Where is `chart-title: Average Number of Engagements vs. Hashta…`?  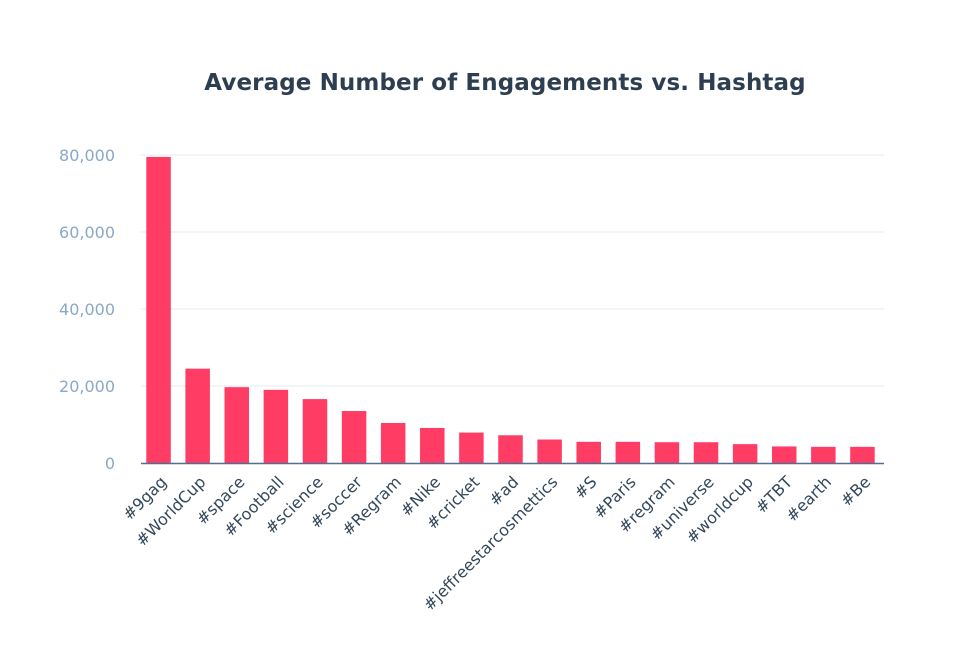
chart-title: Average Number of Engagements vs. Hashta… is located at coordinates (505, 83).